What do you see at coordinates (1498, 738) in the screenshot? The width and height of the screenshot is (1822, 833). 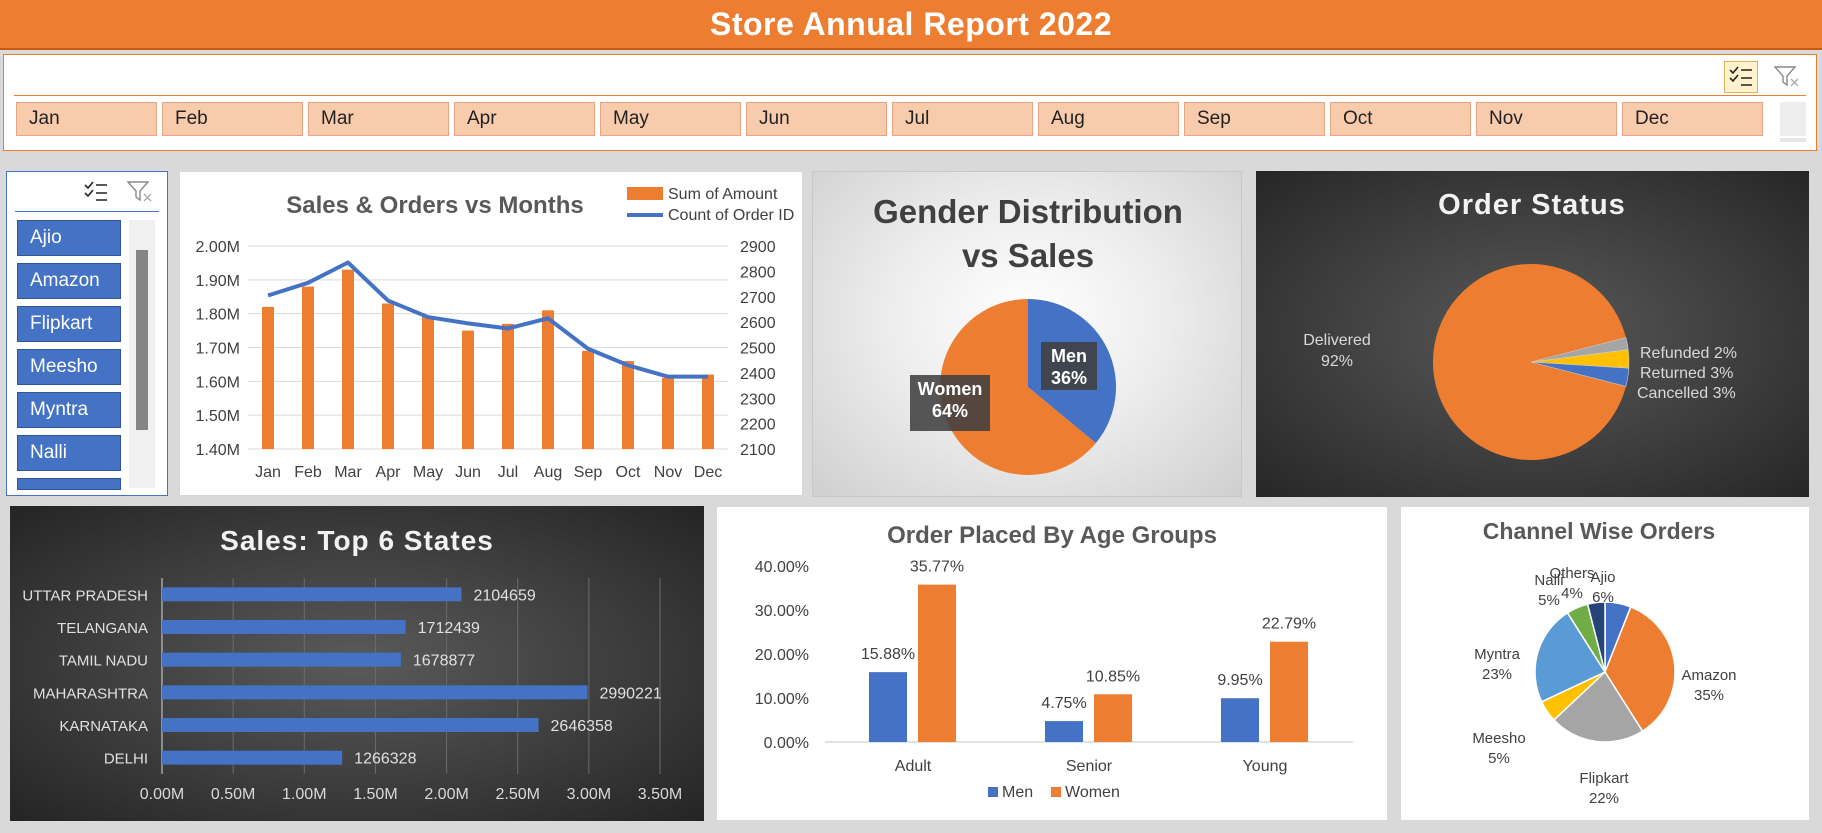 I see `data-label-name: Meesho` at bounding box center [1498, 738].